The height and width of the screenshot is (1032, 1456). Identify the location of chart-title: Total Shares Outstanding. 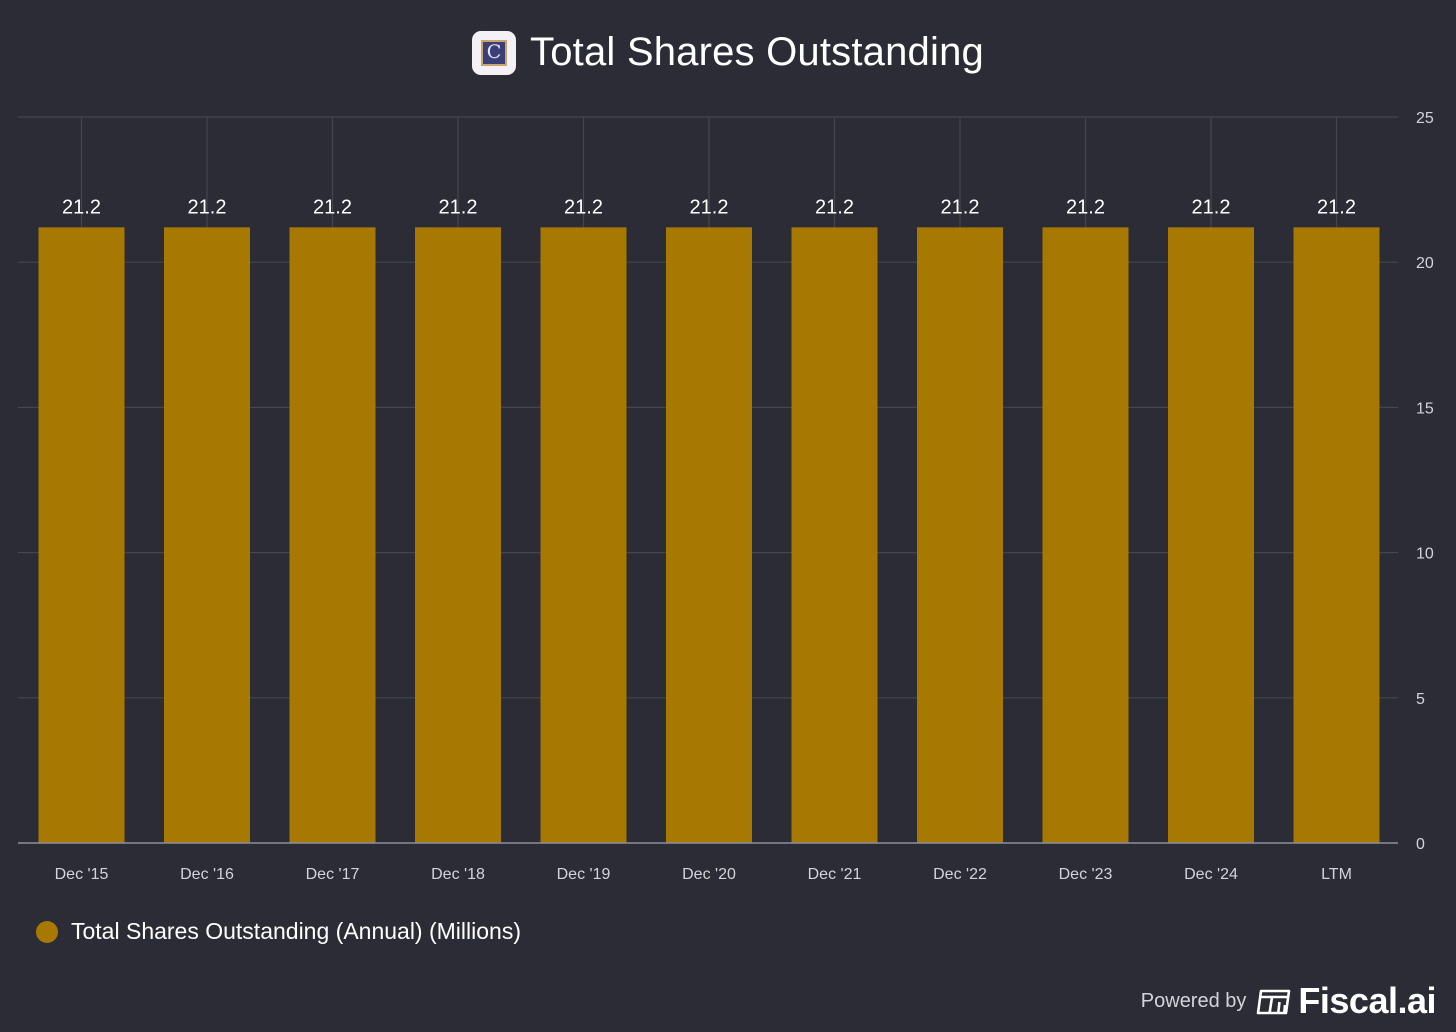
(757, 52).